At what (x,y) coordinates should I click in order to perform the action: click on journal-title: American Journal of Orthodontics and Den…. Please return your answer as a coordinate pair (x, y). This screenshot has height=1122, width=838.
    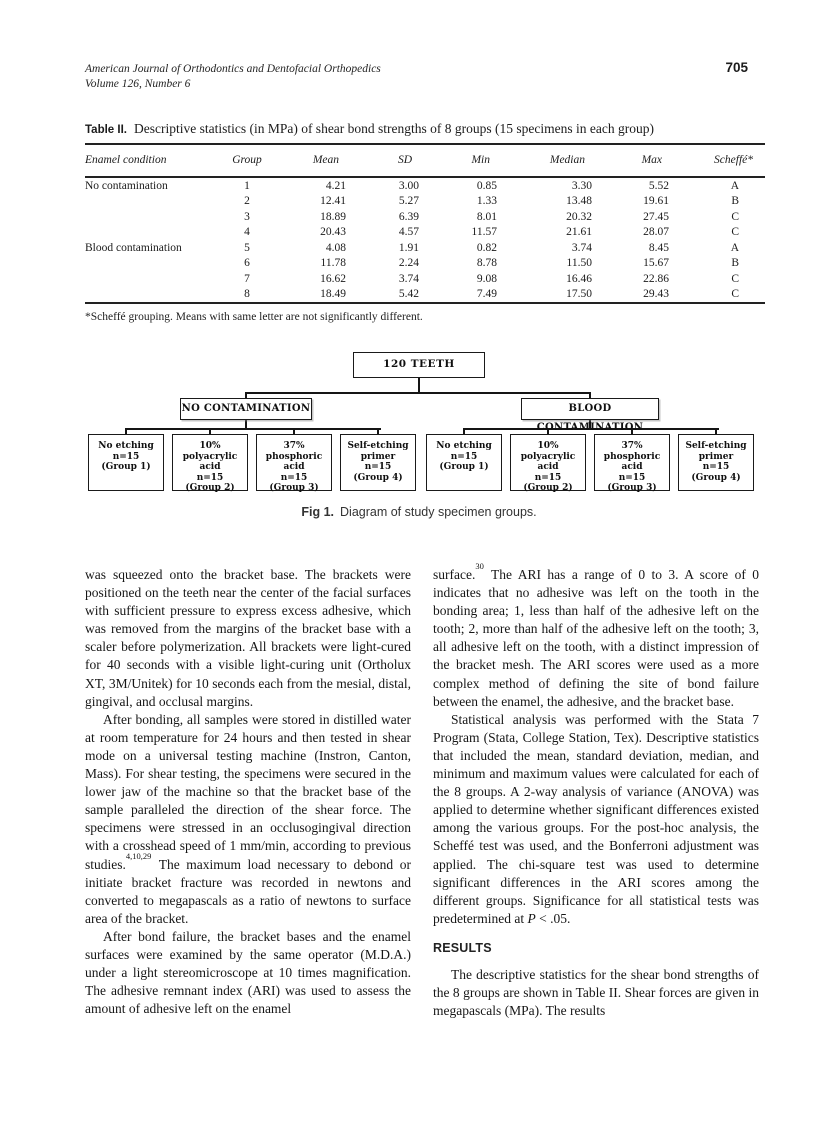
    Looking at the image, I should click on (233, 69).